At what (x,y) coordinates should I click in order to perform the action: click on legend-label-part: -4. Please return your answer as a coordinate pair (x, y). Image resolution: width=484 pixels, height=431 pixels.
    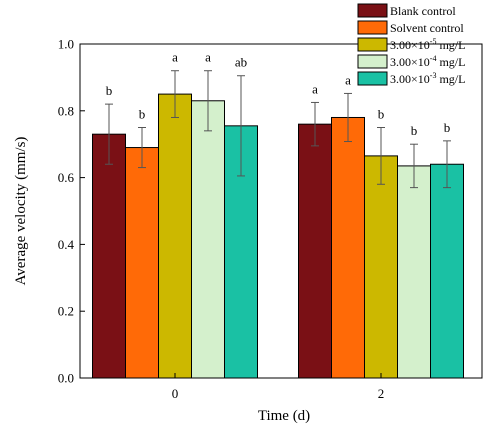
    Looking at the image, I should click on (433, 58).